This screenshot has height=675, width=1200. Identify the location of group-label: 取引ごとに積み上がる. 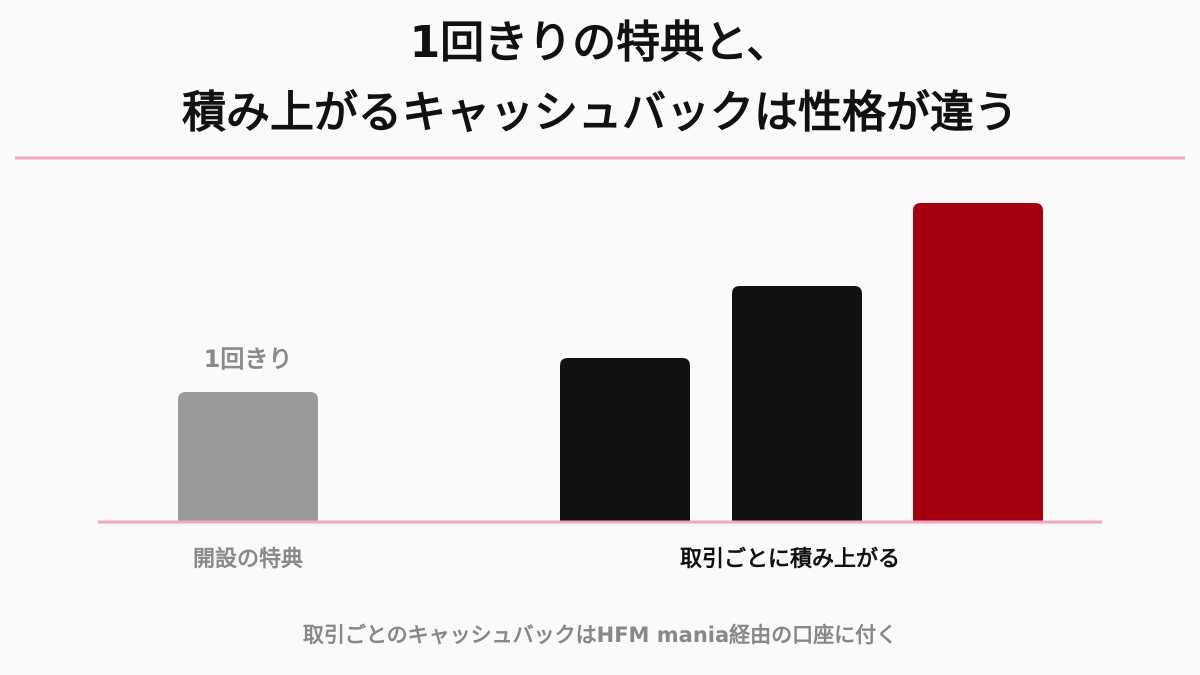
(790, 559).